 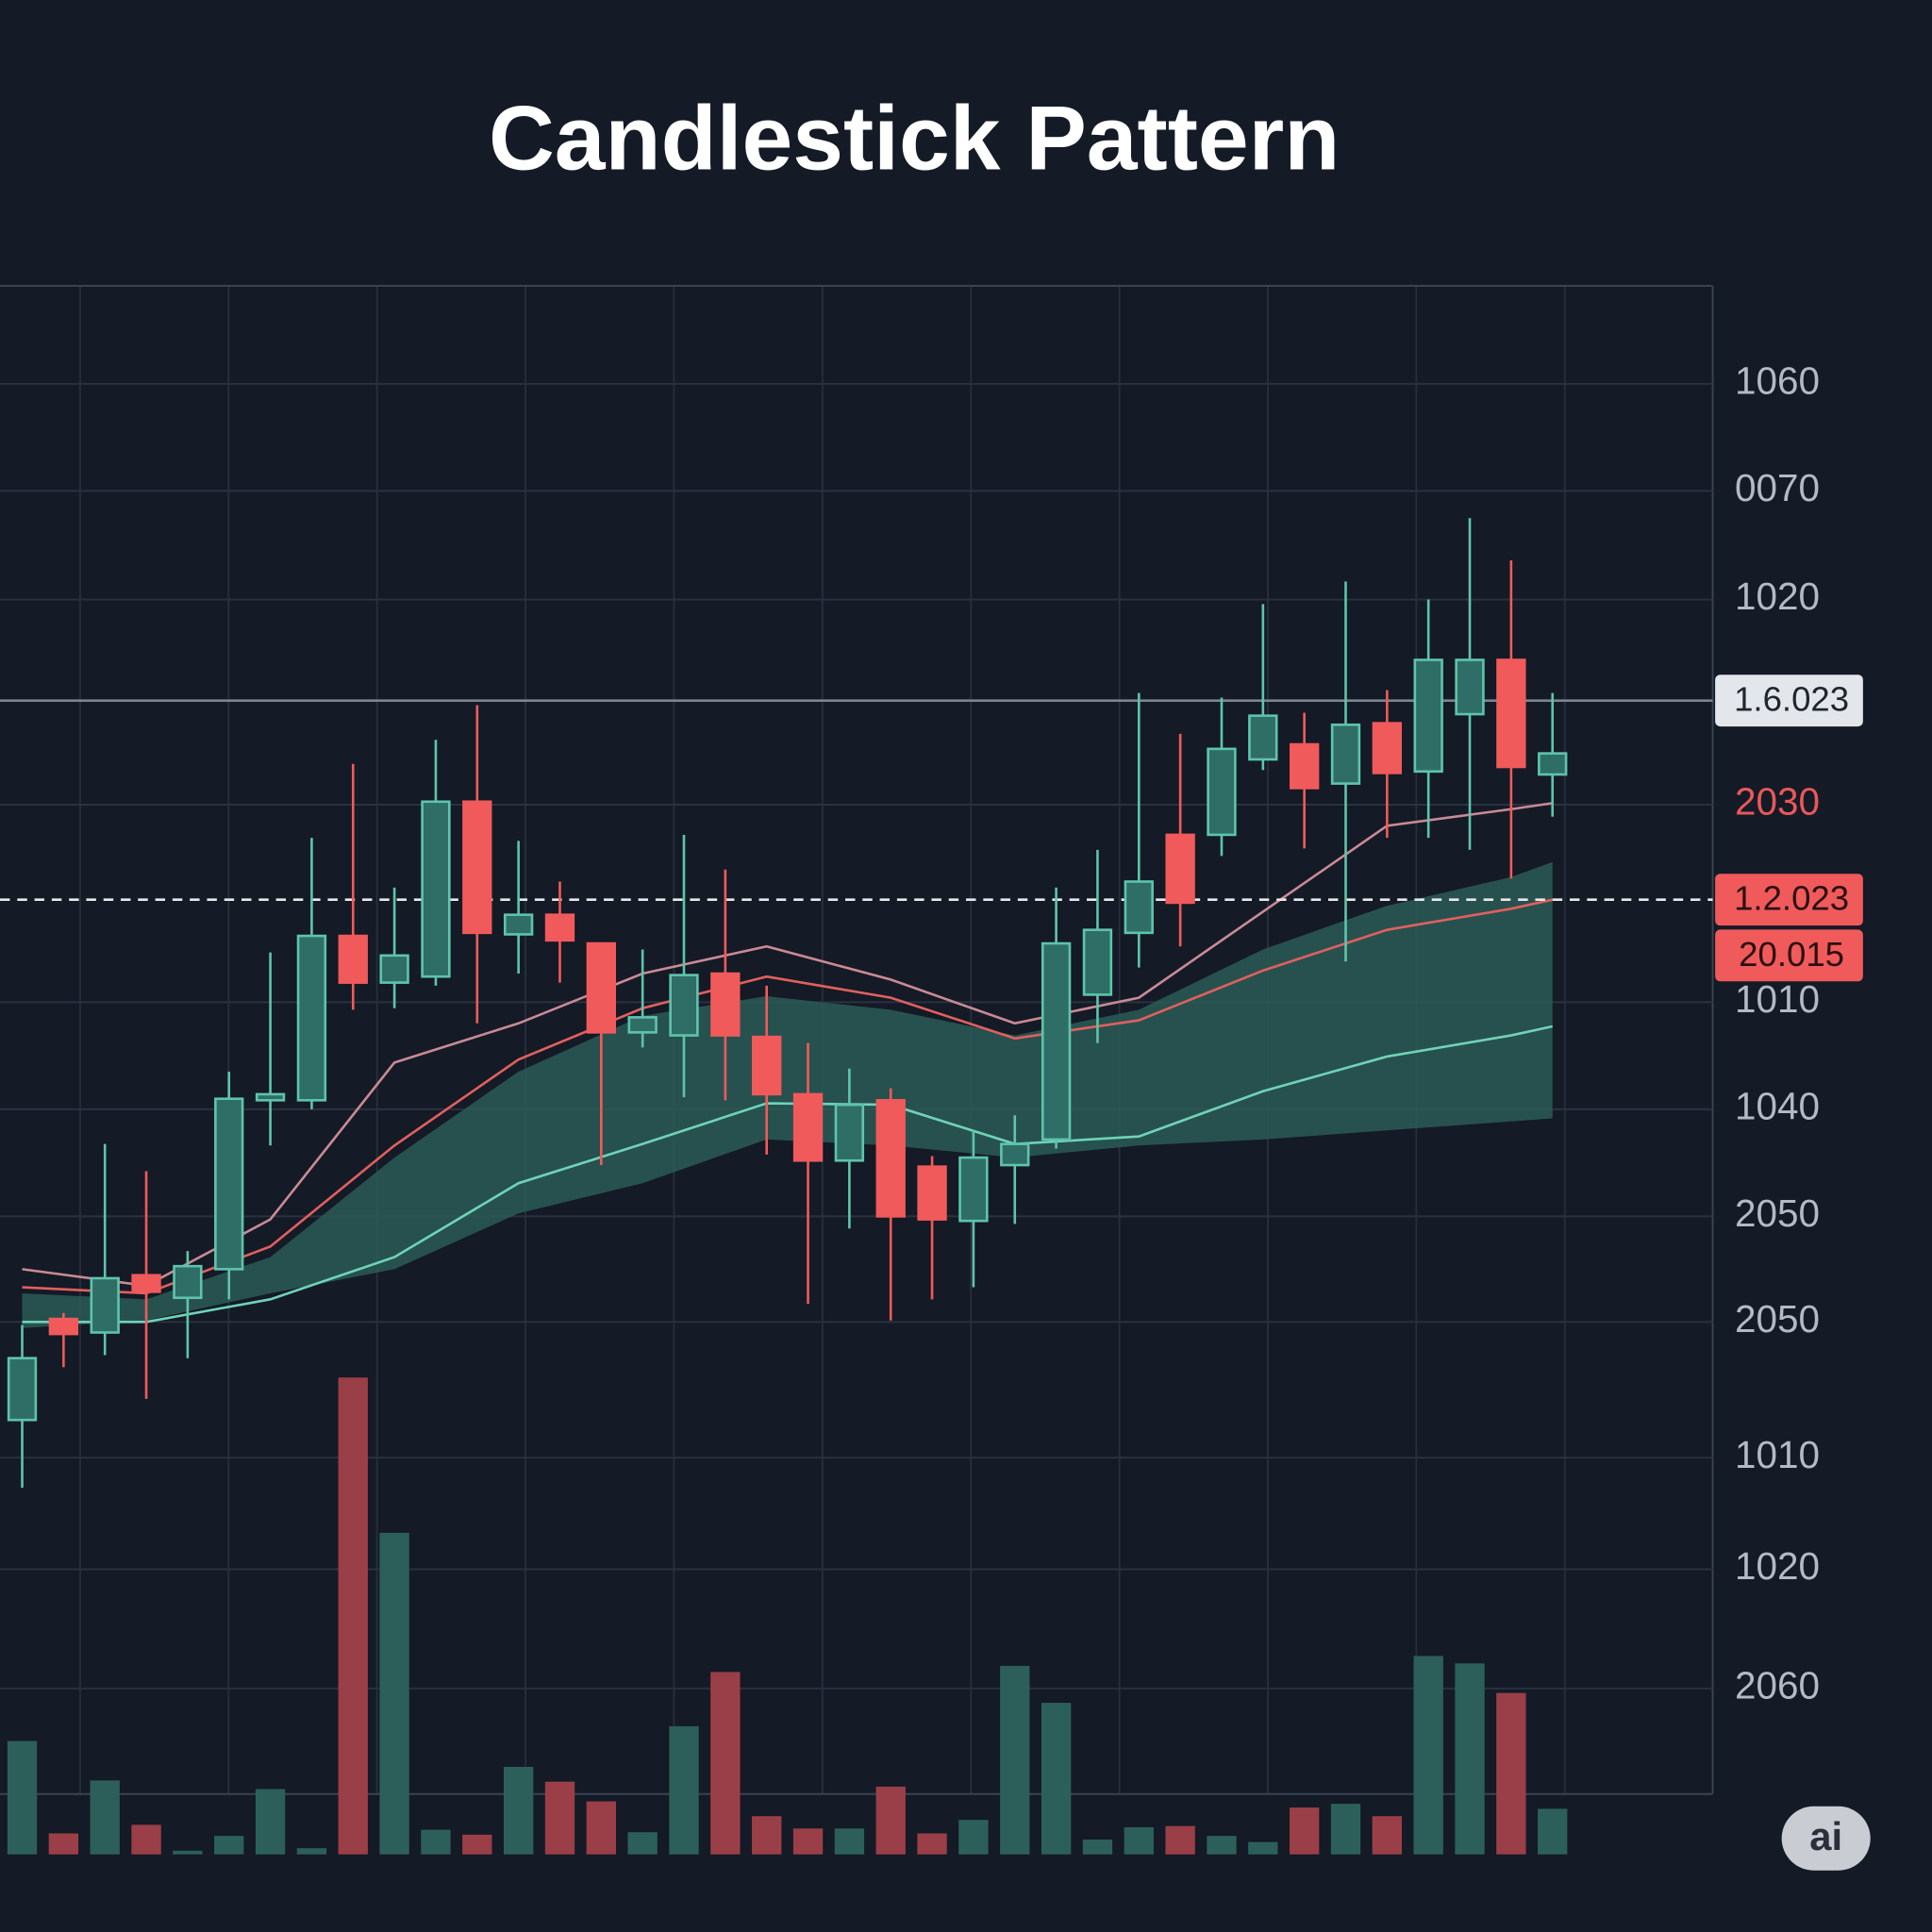 What do you see at coordinates (915, 140) in the screenshot?
I see `chart-title: Candlestick Pattern` at bounding box center [915, 140].